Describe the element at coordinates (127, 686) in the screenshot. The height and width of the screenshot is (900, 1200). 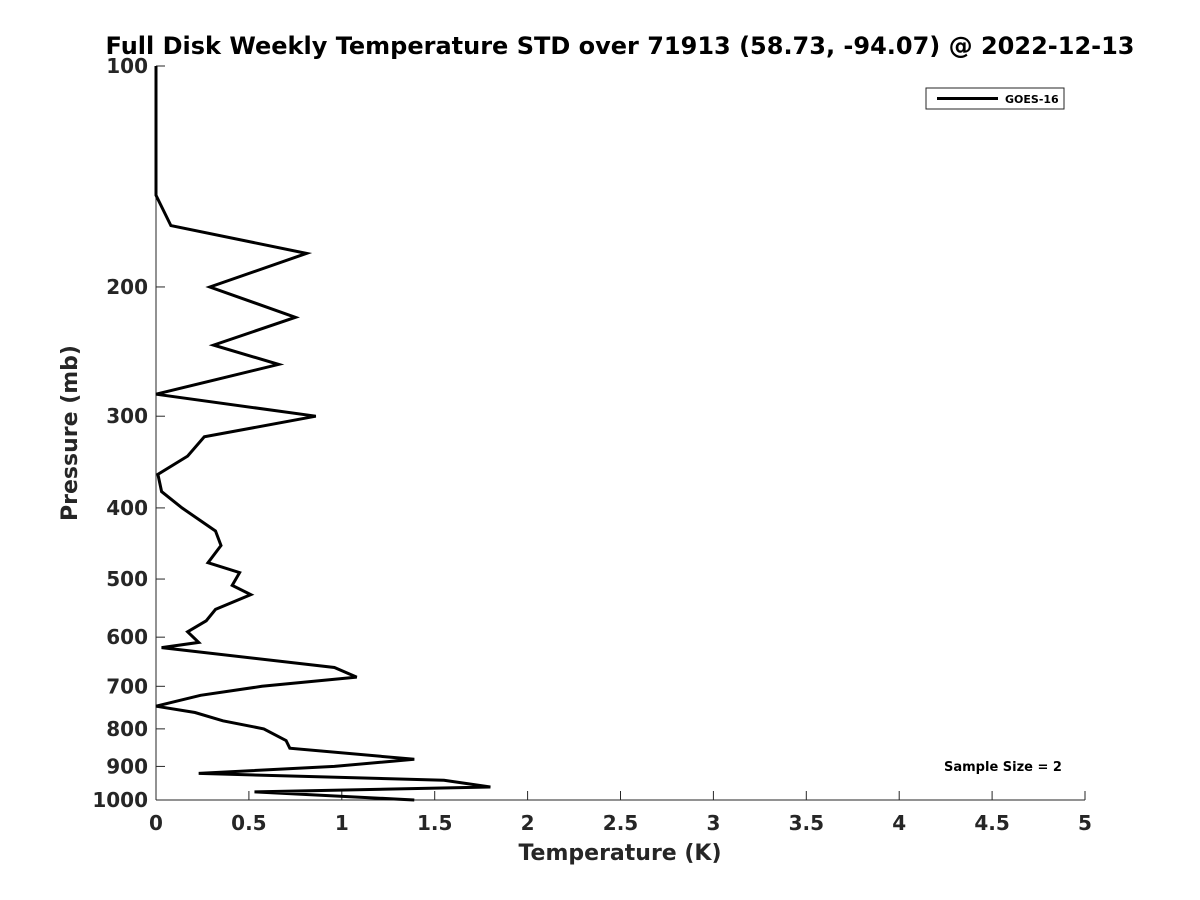
I see `y-tick-label: 700` at that location.